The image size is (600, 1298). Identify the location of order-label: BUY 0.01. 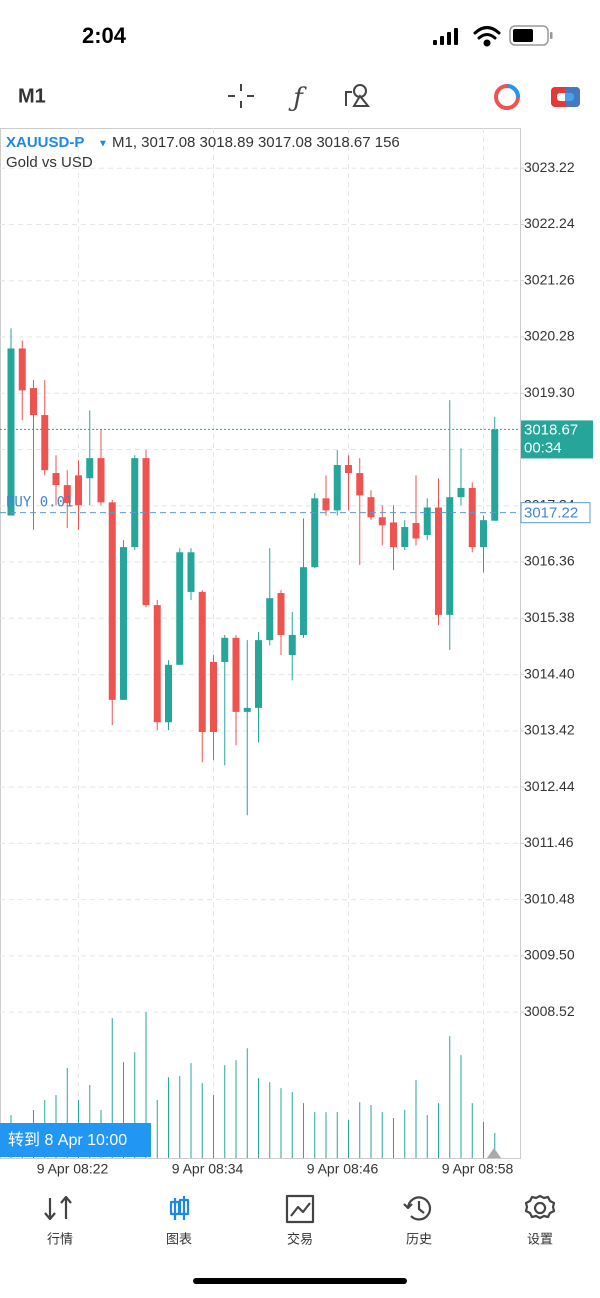
(39, 503).